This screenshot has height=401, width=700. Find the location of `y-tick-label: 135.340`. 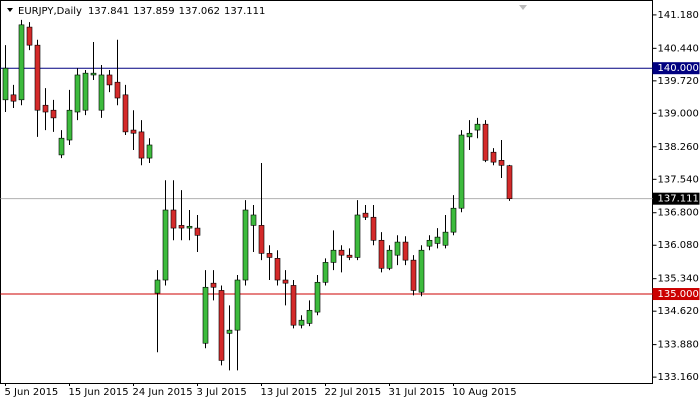

y-tick-label: 135.340 is located at coordinates (678, 279).